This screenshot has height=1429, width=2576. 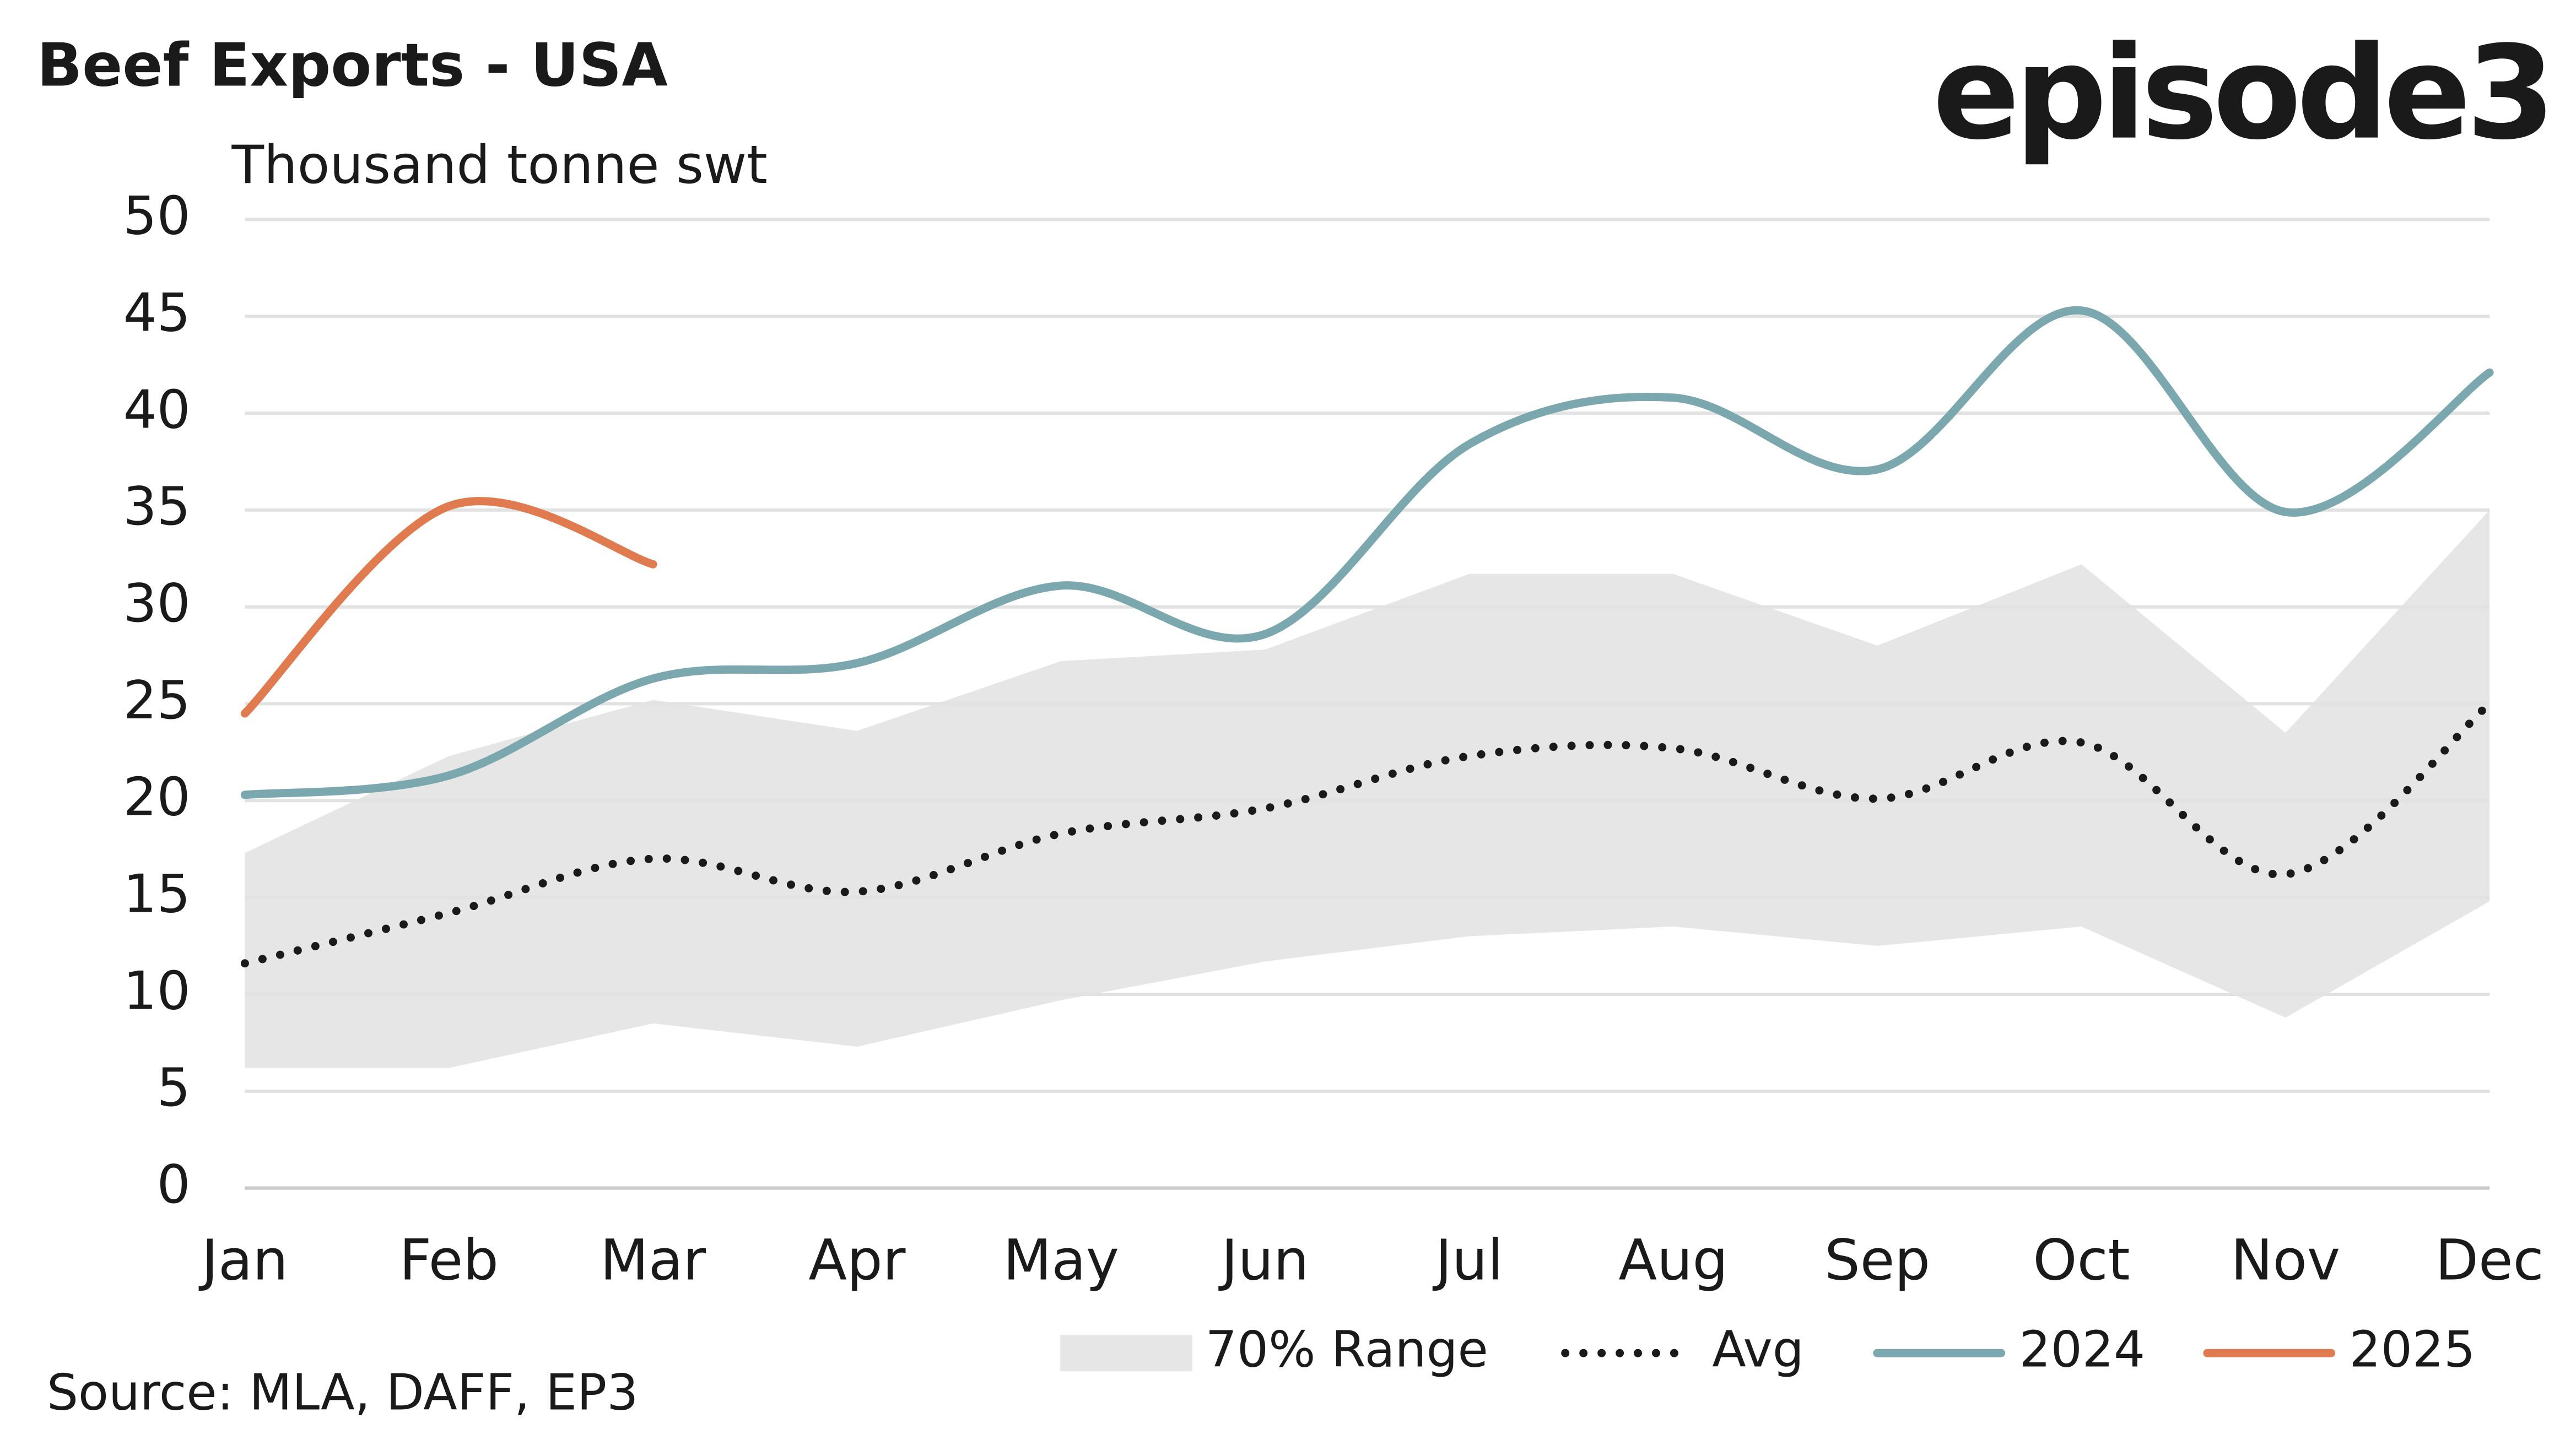 What do you see at coordinates (2285, 1260) in the screenshot?
I see `x-tick-label: Nov` at bounding box center [2285, 1260].